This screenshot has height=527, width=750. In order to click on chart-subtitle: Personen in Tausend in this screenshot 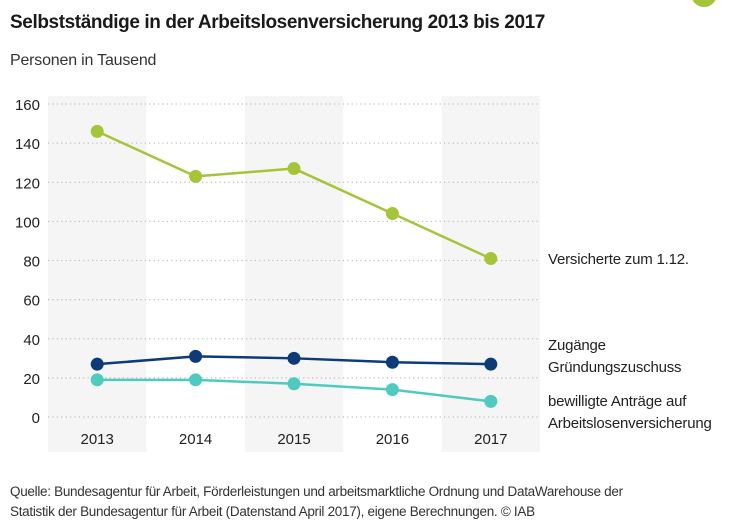, I will do `click(83, 60)`.